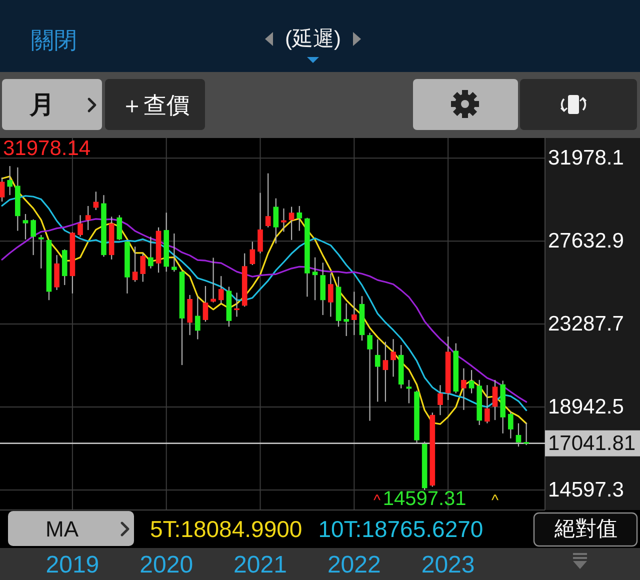 The image size is (640, 580). What do you see at coordinates (586, 407) in the screenshot?
I see `y-tick-label: 18942.5` at bounding box center [586, 407].